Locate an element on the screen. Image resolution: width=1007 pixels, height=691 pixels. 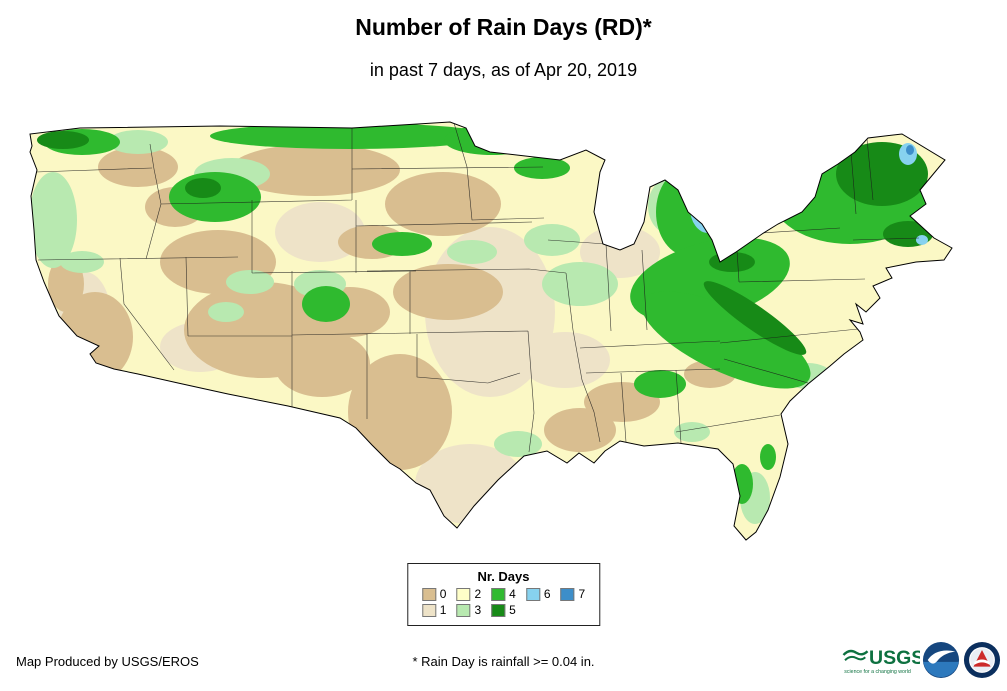
usgs-tagline: science for a changing world is located at coordinates (877, 672).